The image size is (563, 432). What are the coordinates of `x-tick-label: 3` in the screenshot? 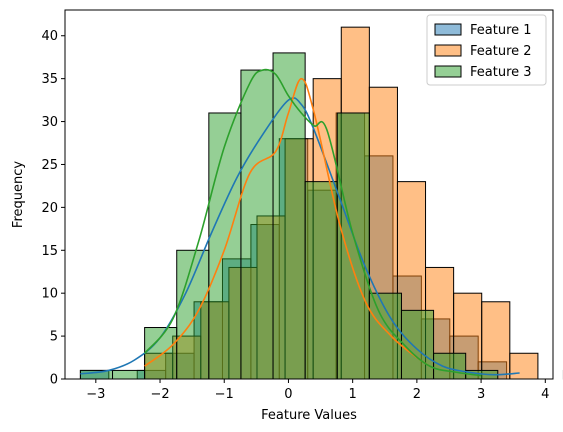 It's located at (481, 394).